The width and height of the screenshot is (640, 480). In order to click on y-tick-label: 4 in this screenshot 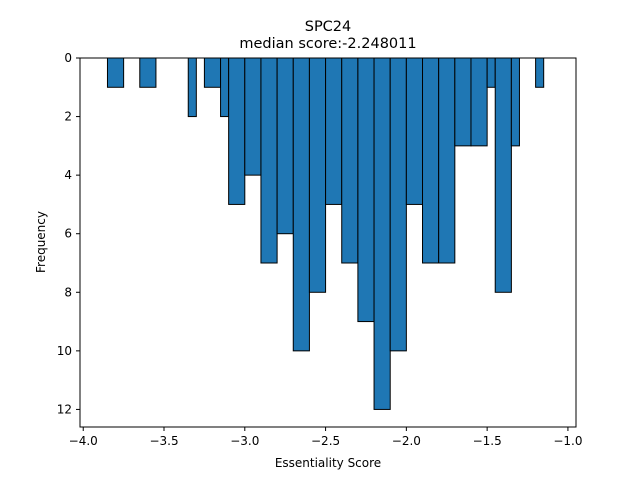, I will do `click(68, 175)`.